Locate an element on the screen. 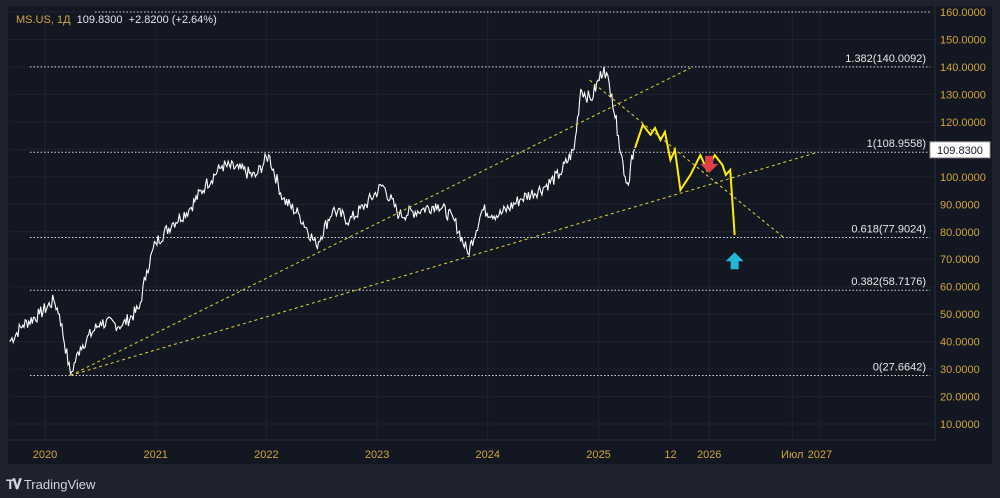 Image resolution: width=1000 pixels, height=498 pixels. legend-change: +2.8200 (+2.64%) is located at coordinates (172, 20).